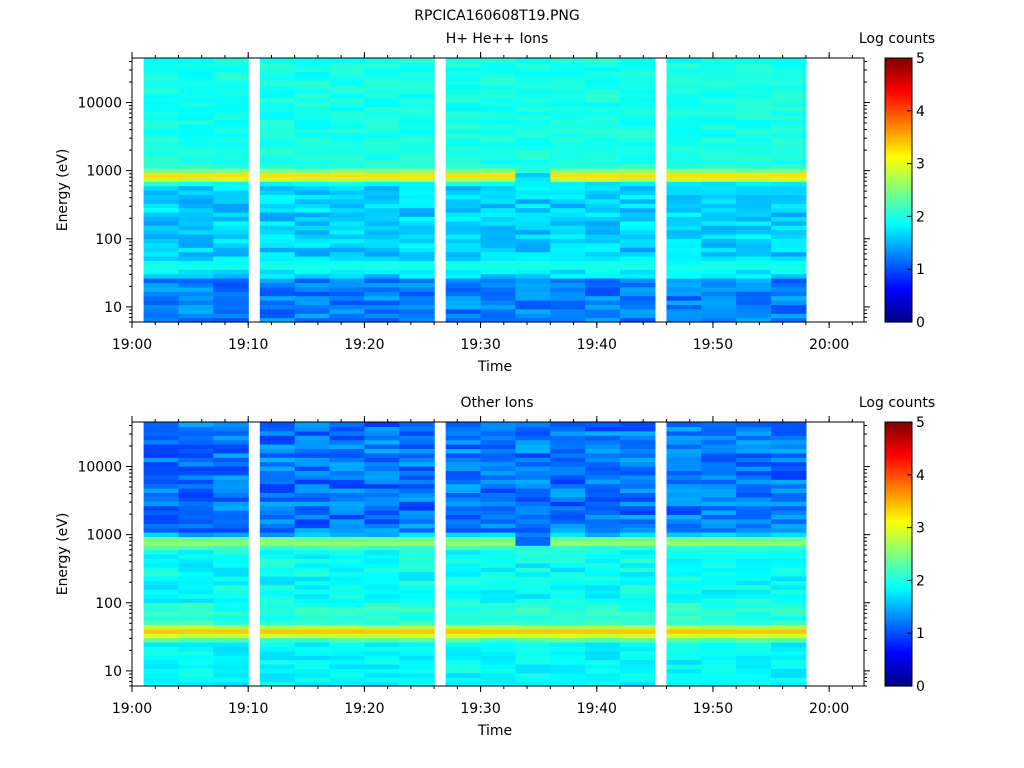 The image size is (1024, 768). I want to click on y-tick-label: 10000, so click(99, 104).